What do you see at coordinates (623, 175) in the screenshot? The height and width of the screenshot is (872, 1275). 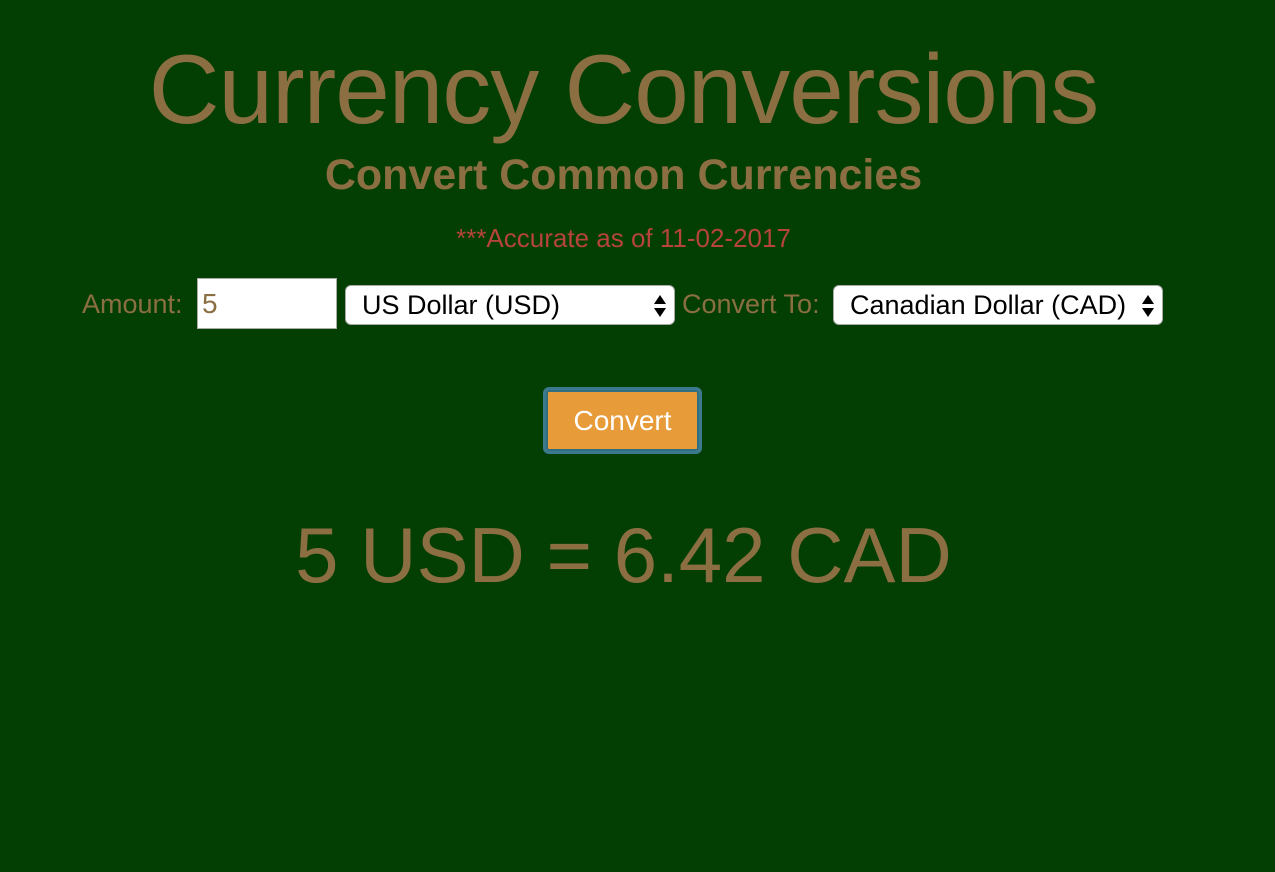 I see `page-subtitle: Convert Common Currencies` at bounding box center [623, 175].